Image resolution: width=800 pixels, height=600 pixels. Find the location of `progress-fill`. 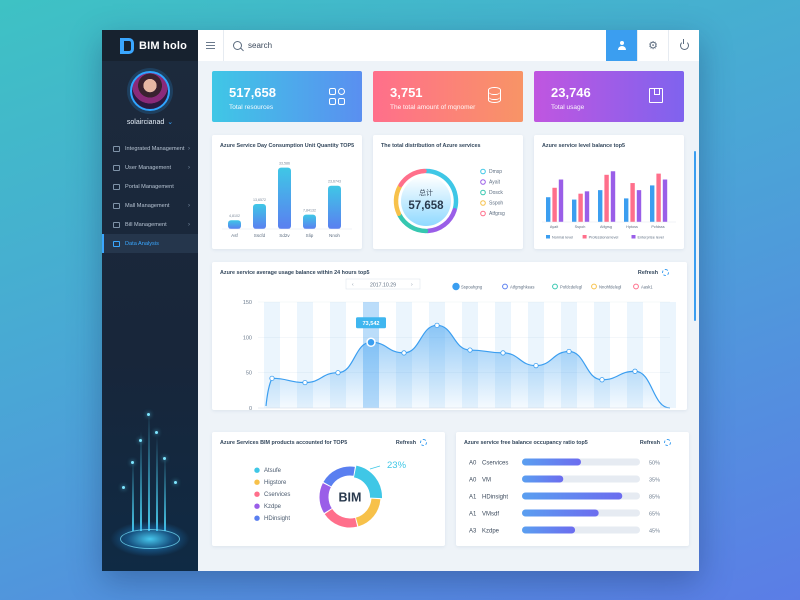

progress-fill is located at coordinates (551, 462).